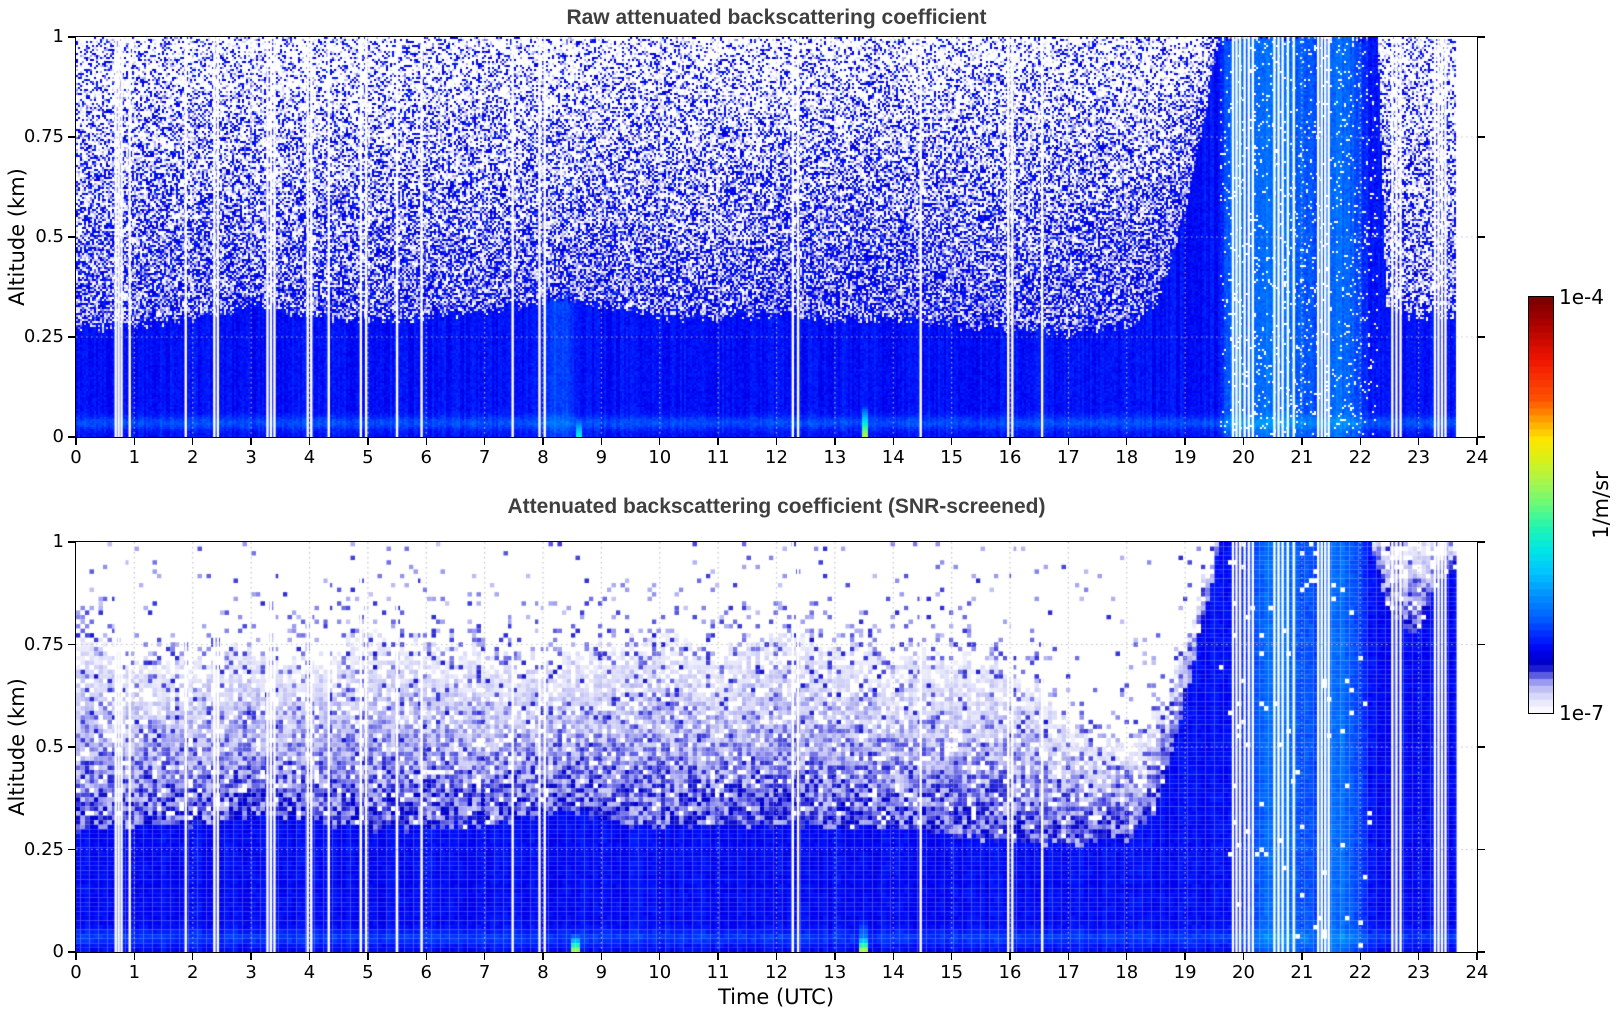 Image resolution: width=1621 pixels, height=1020 pixels. What do you see at coordinates (776, 997) in the screenshot?
I see `x-axis-label: Time (UTC)` at bounding box center [776, 997].